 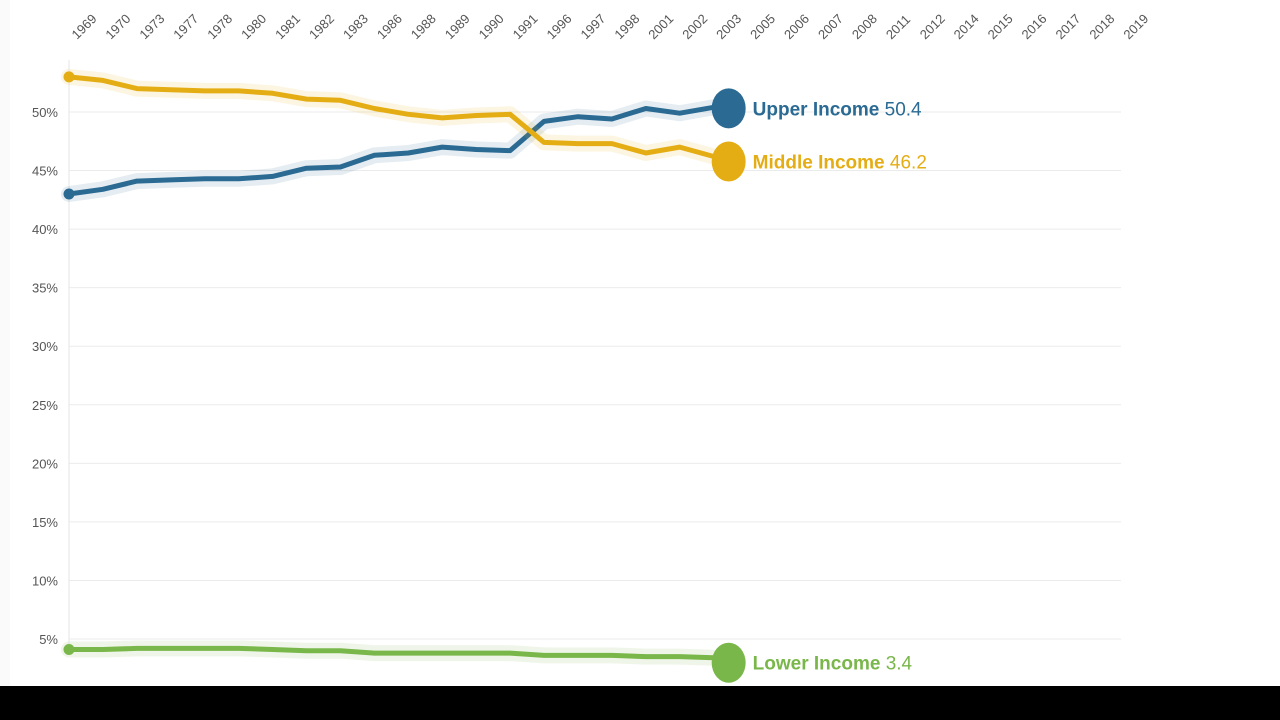 I want to click on x-tick-label: 2019, so click(x=1135, y=26).